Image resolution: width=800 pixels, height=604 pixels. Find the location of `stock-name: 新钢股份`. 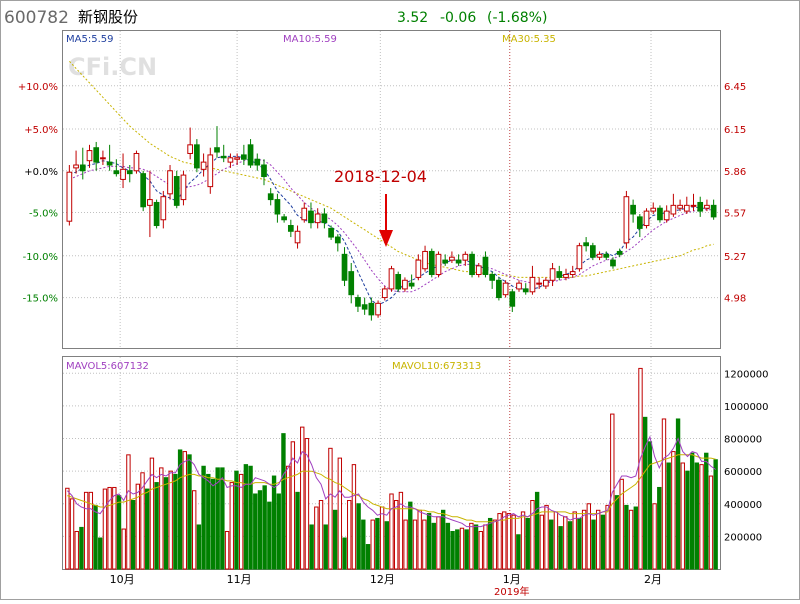

stock-name: 新钢股份 is located at coordinates (108, 17).